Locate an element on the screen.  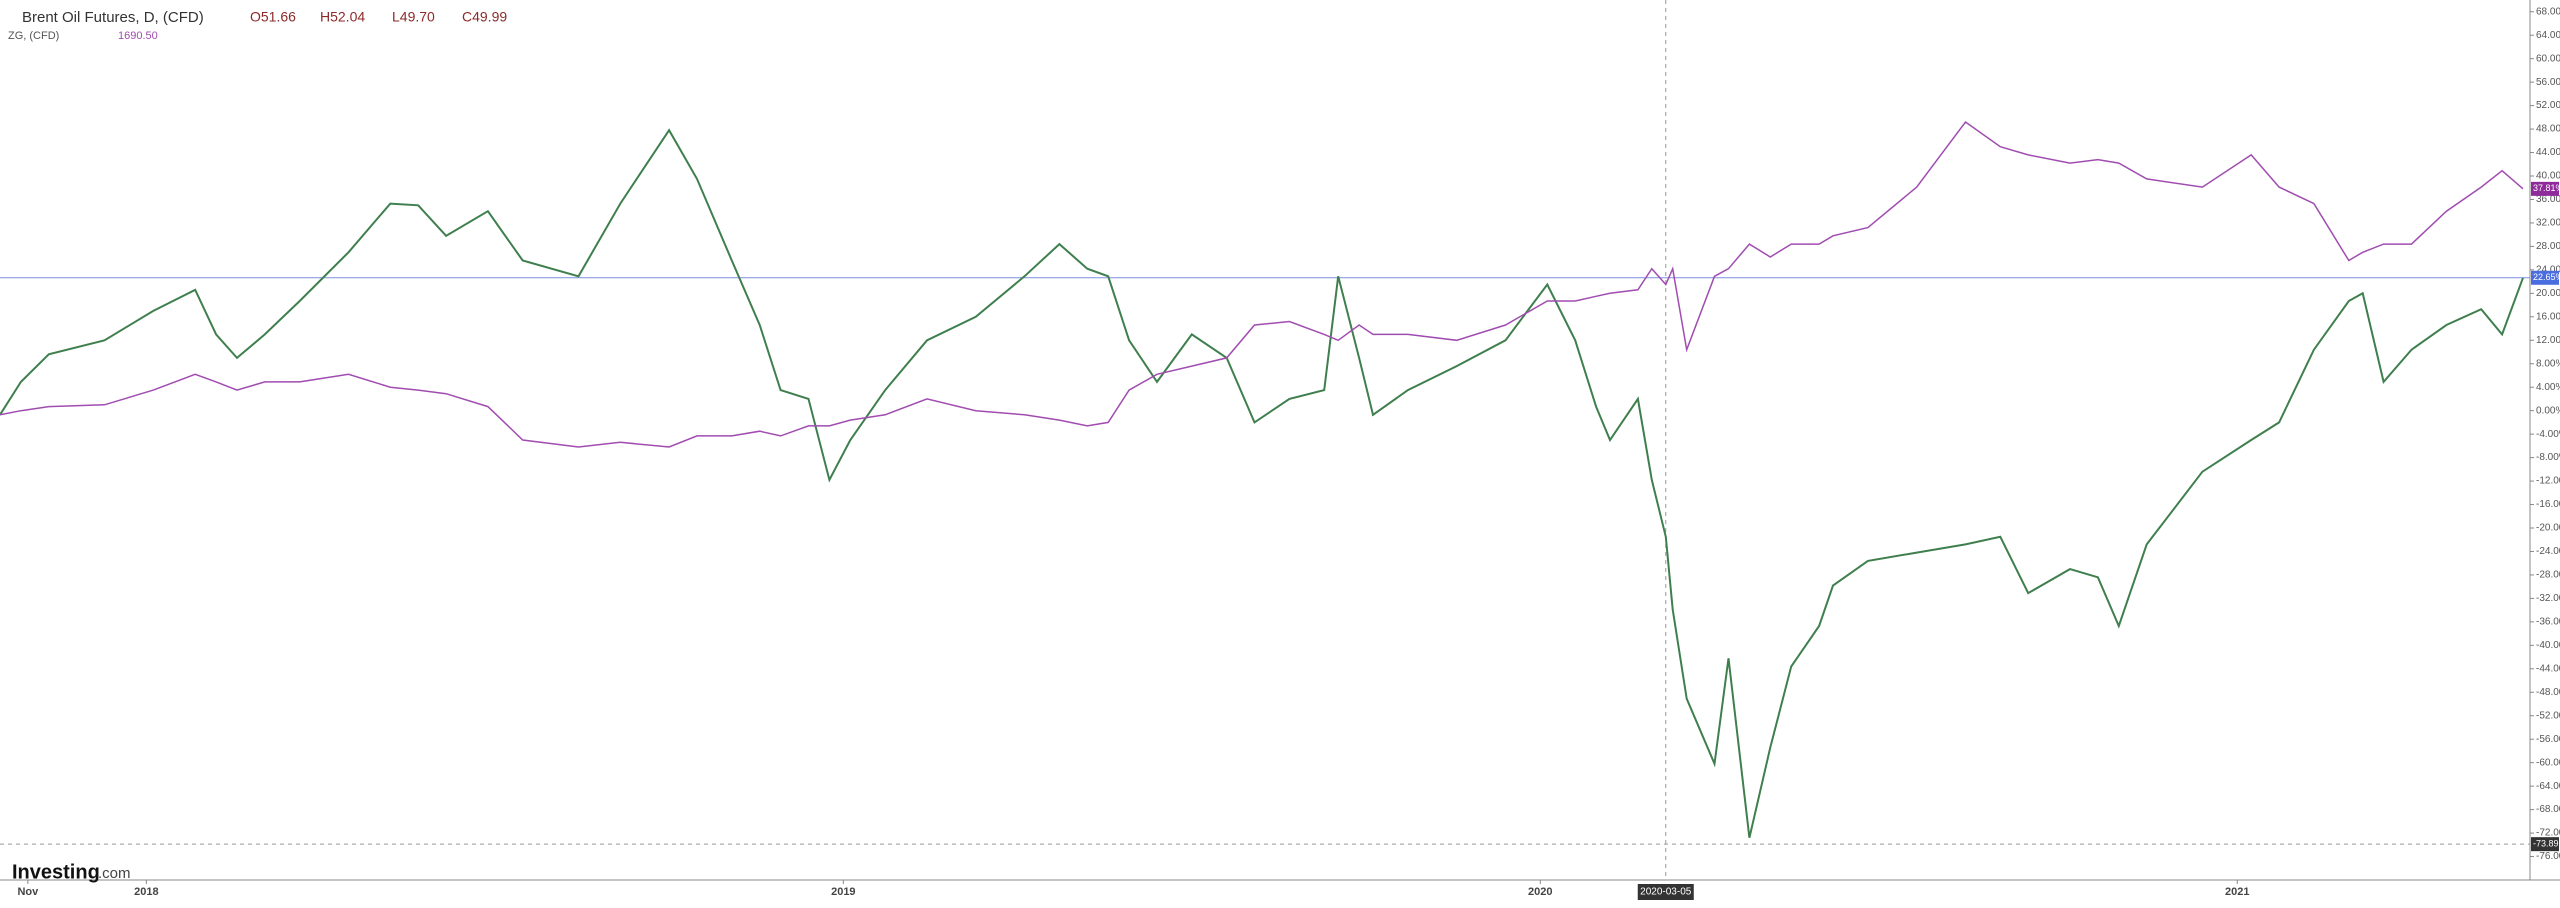
x-tick-label: Nov is located at coordinates (28, 892).